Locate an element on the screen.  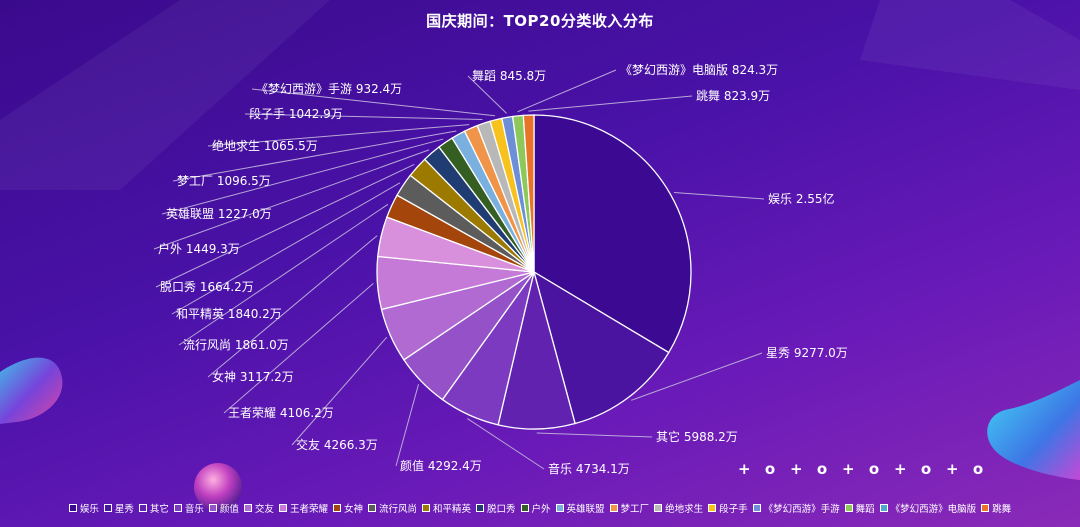
legend-label: 王者荣耀 is located at coordinates (308, 509).